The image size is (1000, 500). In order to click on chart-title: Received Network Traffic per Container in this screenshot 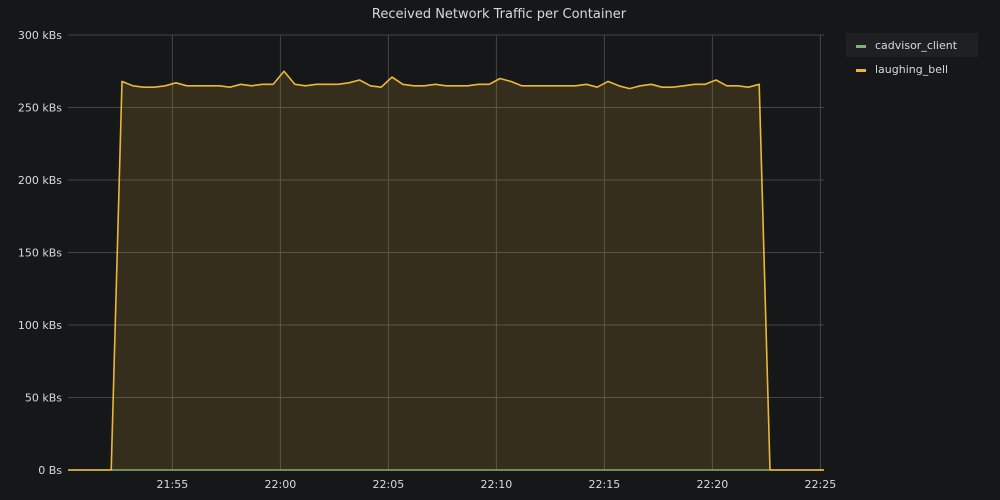, I will do `click(499, 14)`.